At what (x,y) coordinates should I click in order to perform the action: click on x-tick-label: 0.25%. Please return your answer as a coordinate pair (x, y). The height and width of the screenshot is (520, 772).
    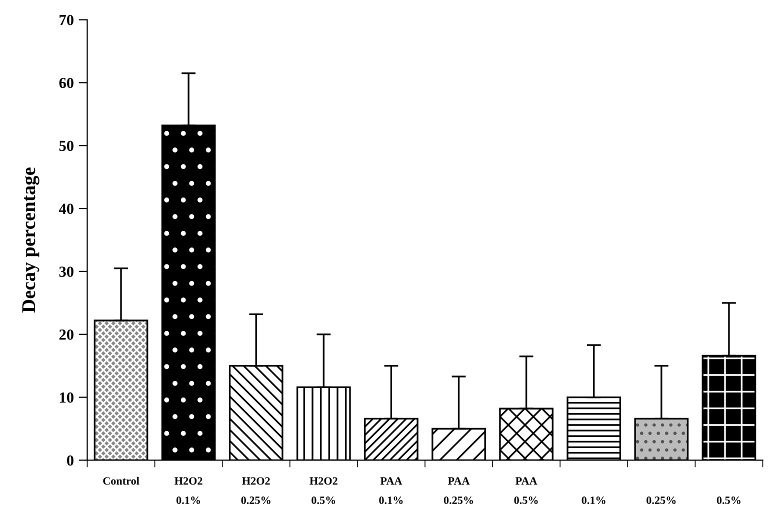
    Looking at the image, I should click on (661, 500).